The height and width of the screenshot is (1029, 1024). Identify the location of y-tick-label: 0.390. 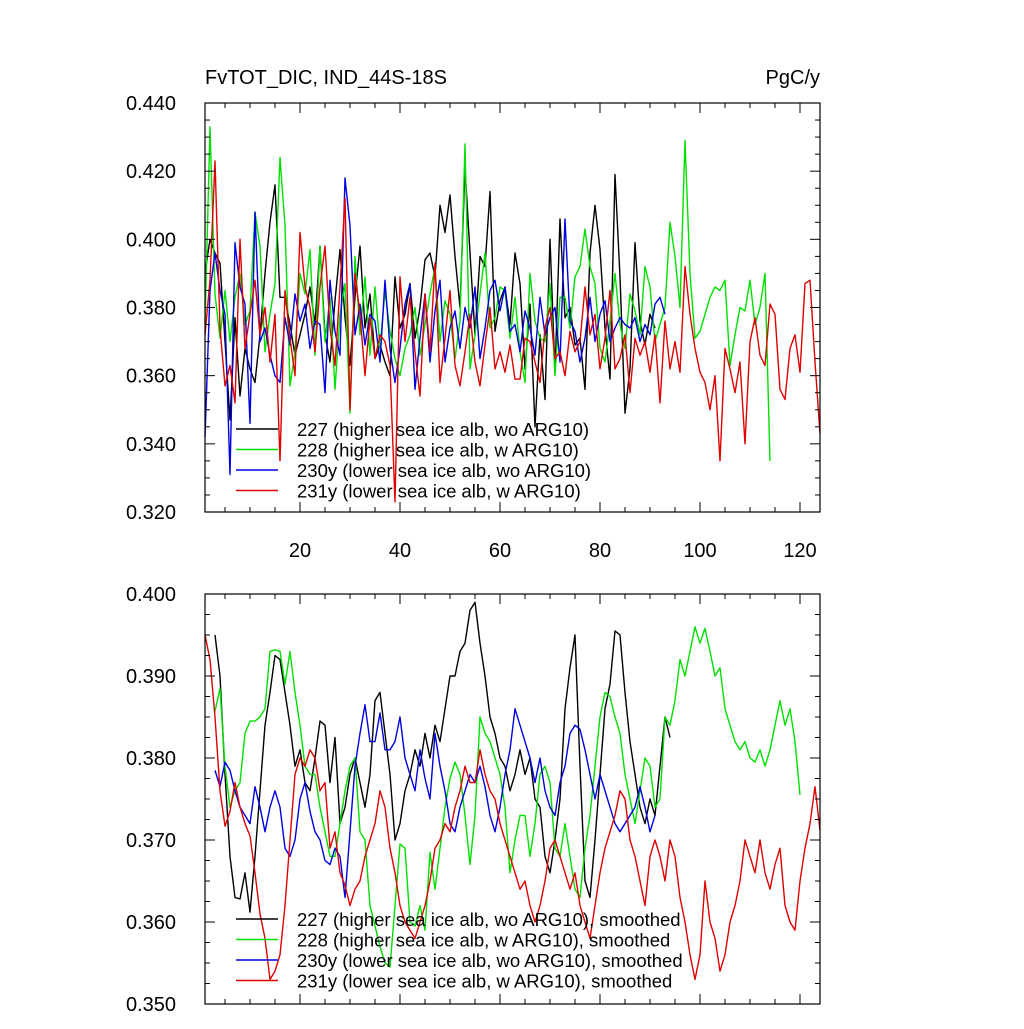
(151, 677).